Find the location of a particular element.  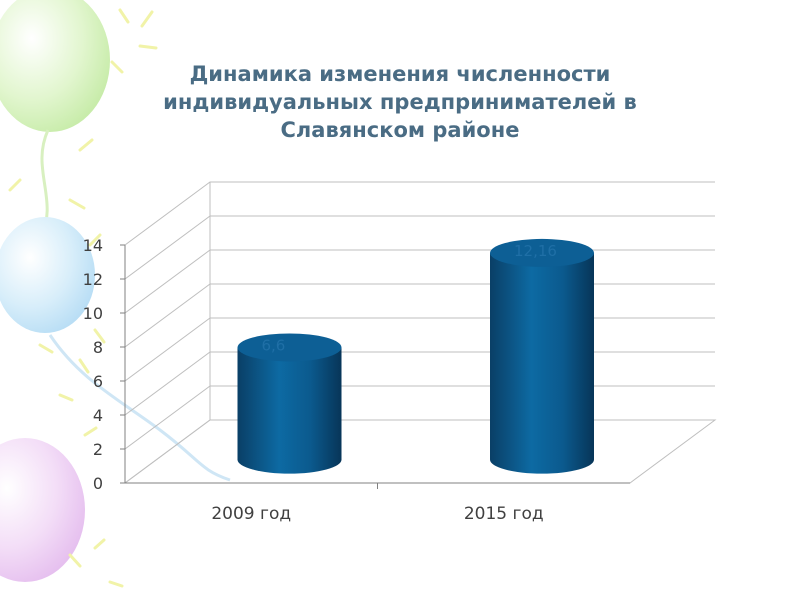

y-tick-label: 2 is located at coordinates (98, 449).